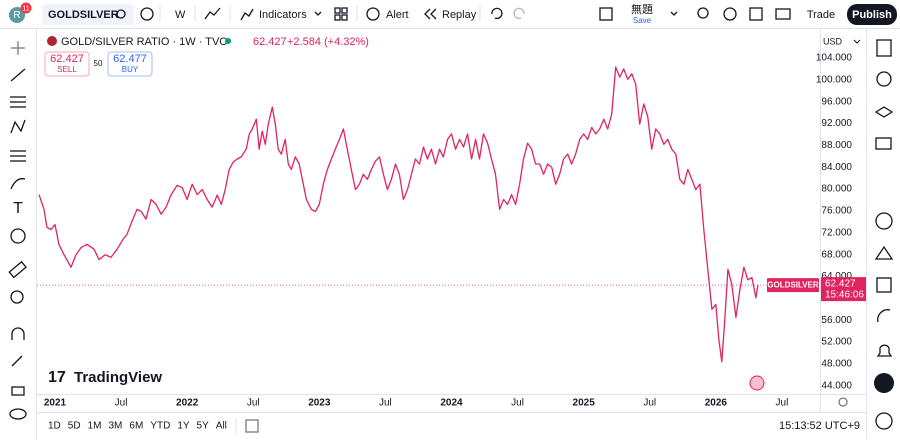 Image resolution: width=900 pixels, height=440 pixels. I want to click on event-marker, so click(757, 383).